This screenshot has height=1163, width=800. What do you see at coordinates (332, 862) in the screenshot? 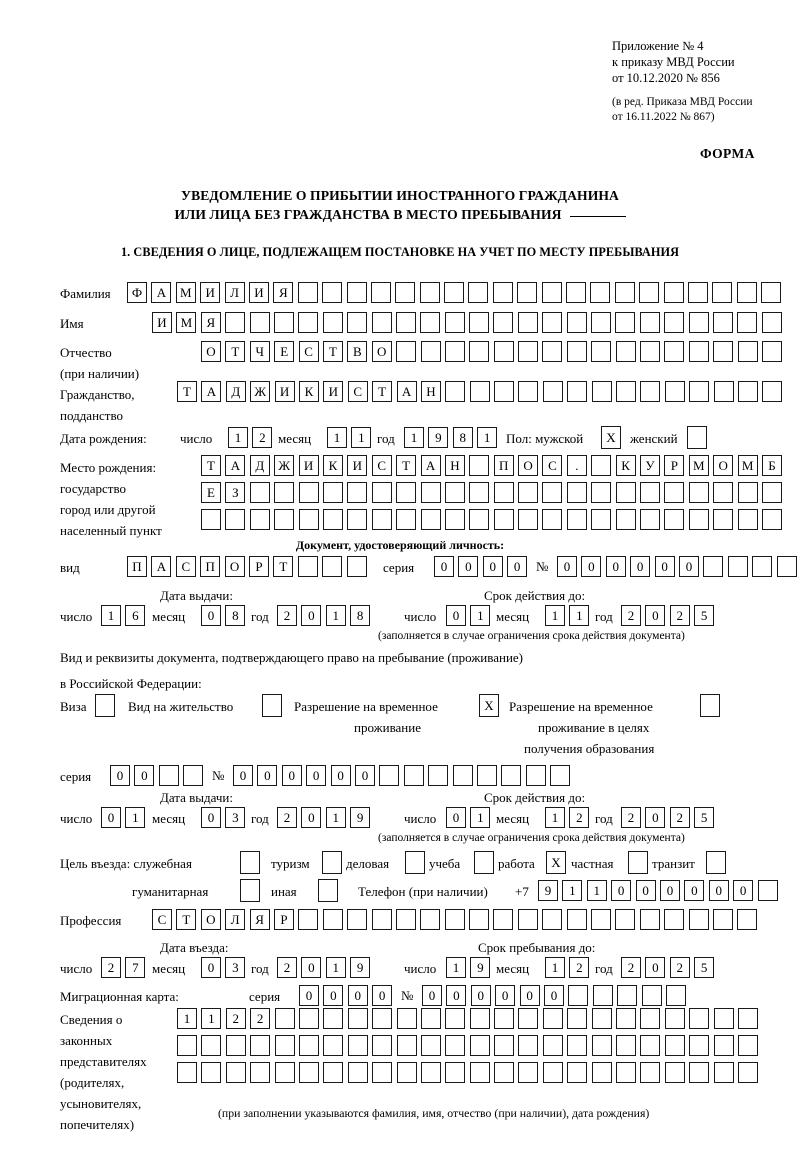
I see `checkbox-purpose-tourism` at bounding box center [332, 862].